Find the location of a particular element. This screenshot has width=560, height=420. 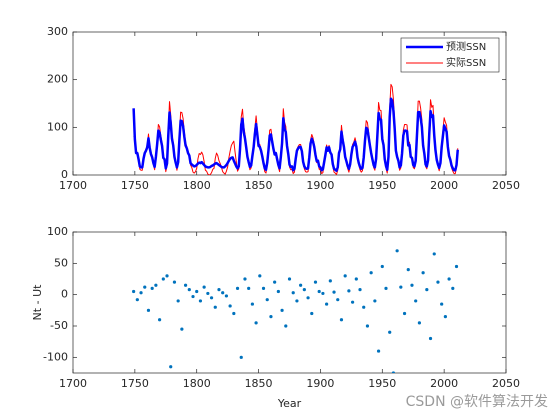

y-tick-label: 50 is located at coordinates (61, 262).